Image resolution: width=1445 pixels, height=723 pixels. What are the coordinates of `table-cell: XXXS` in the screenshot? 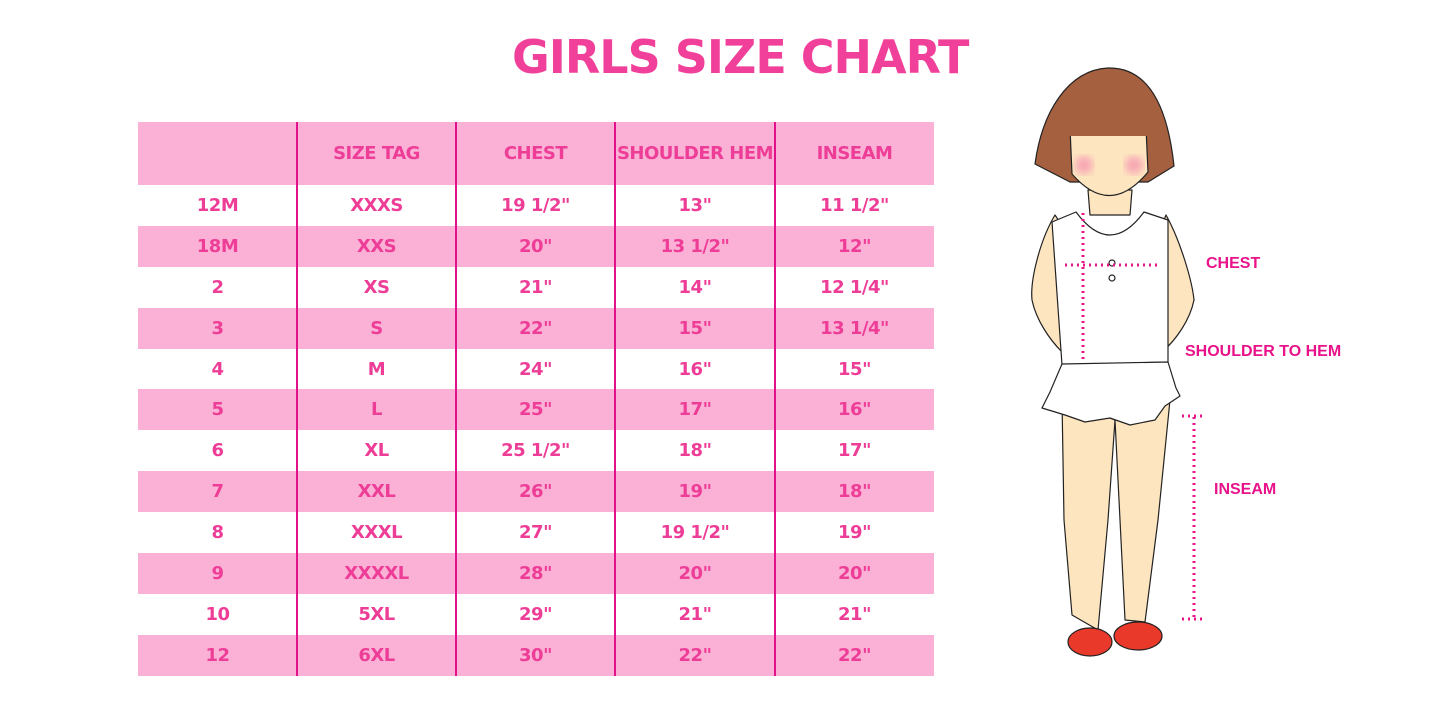 It's located at (376, 205).